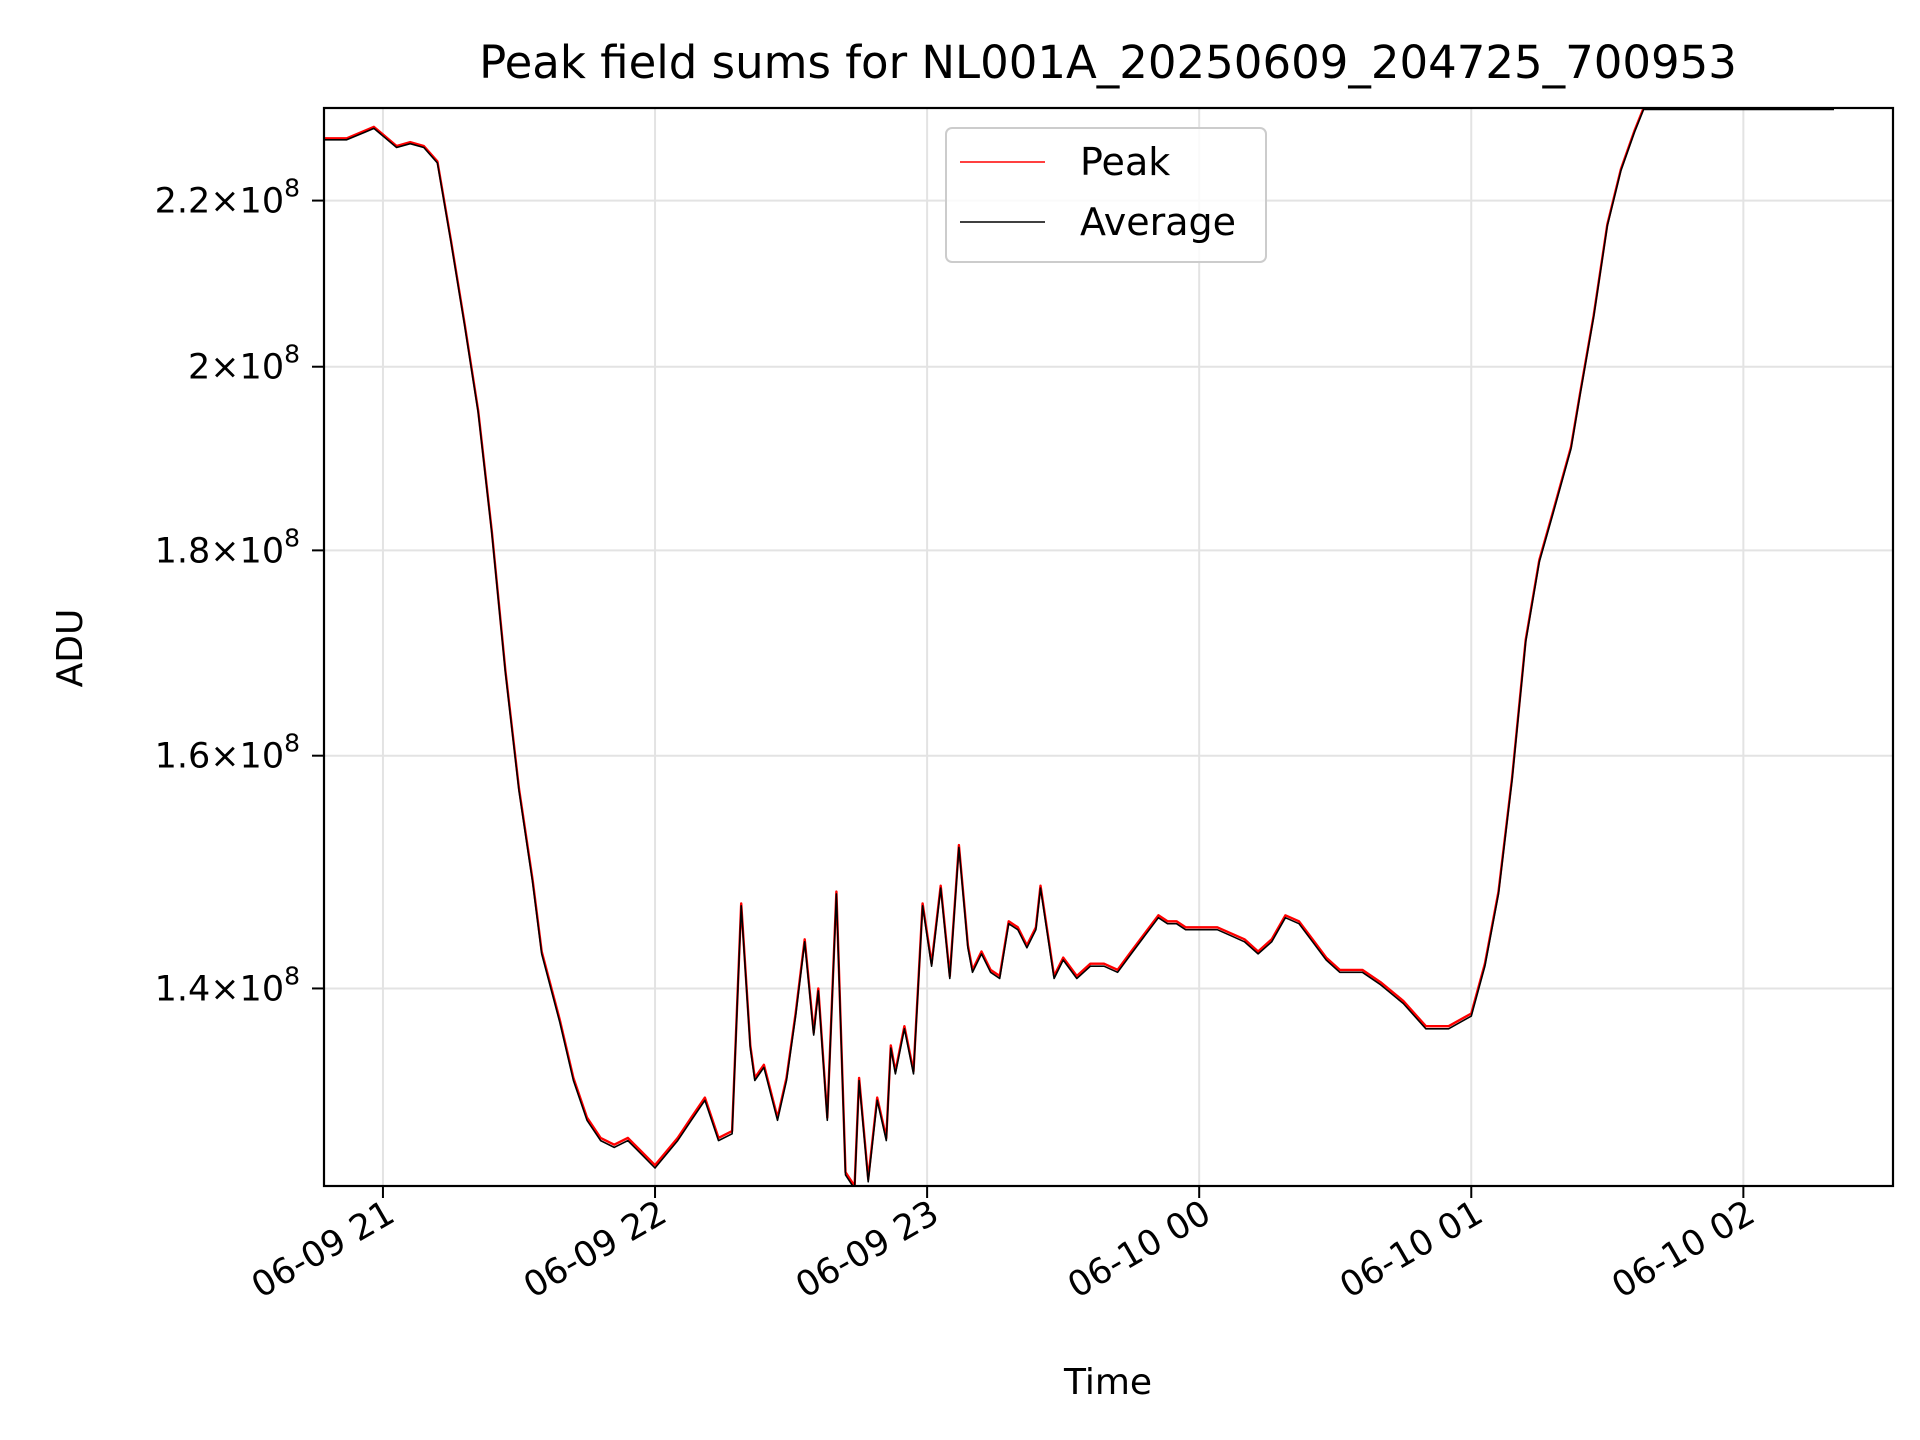  I want to click on y-tick-label: 2.2×108, so click(227, 198).